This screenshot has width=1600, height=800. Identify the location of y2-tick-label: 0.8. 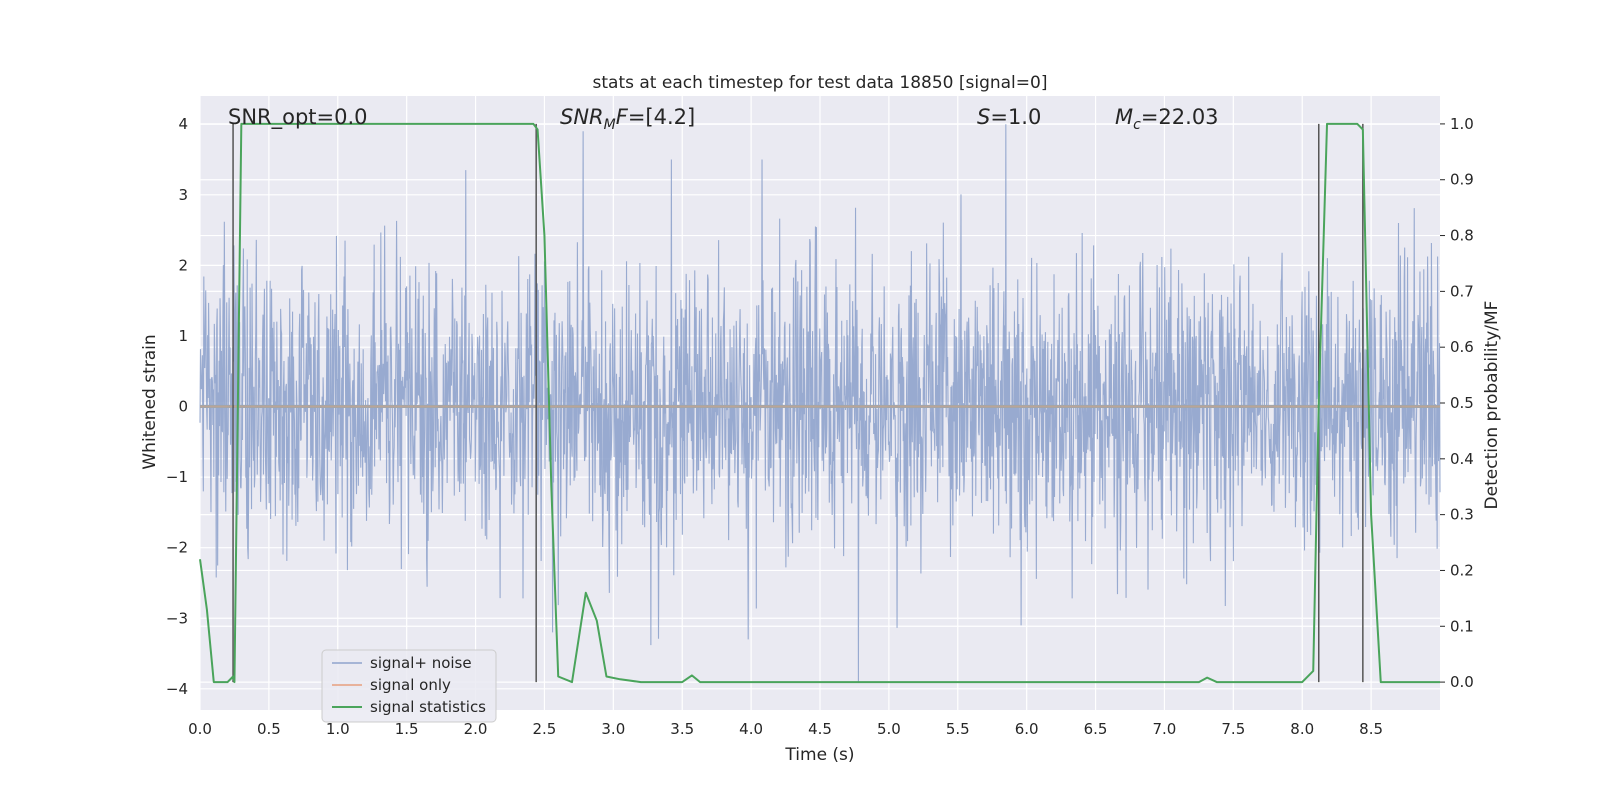
(1462, 236).